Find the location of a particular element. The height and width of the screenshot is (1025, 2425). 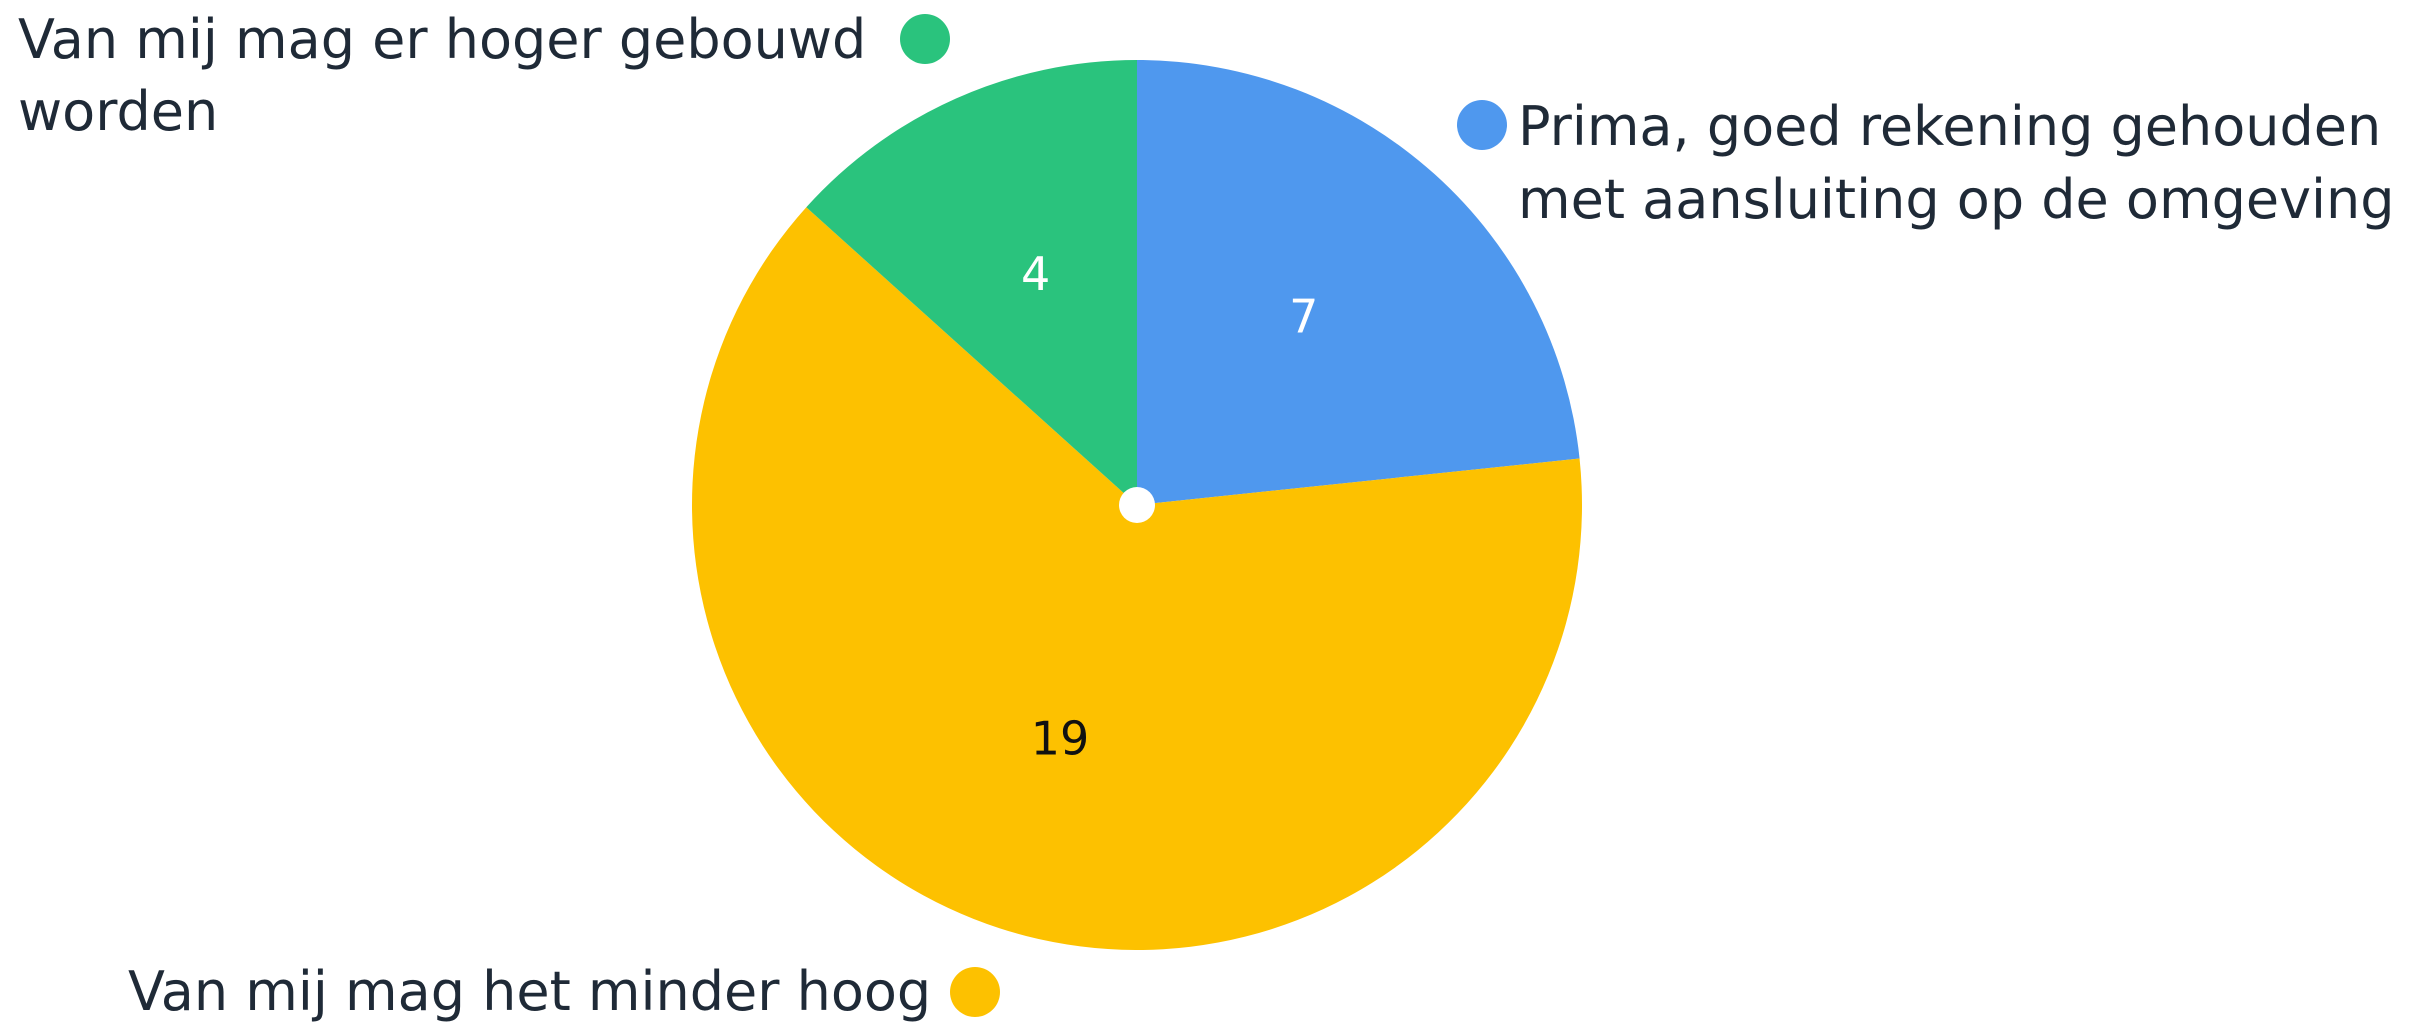

legend-marker-green is located at coordinates (925, 39).